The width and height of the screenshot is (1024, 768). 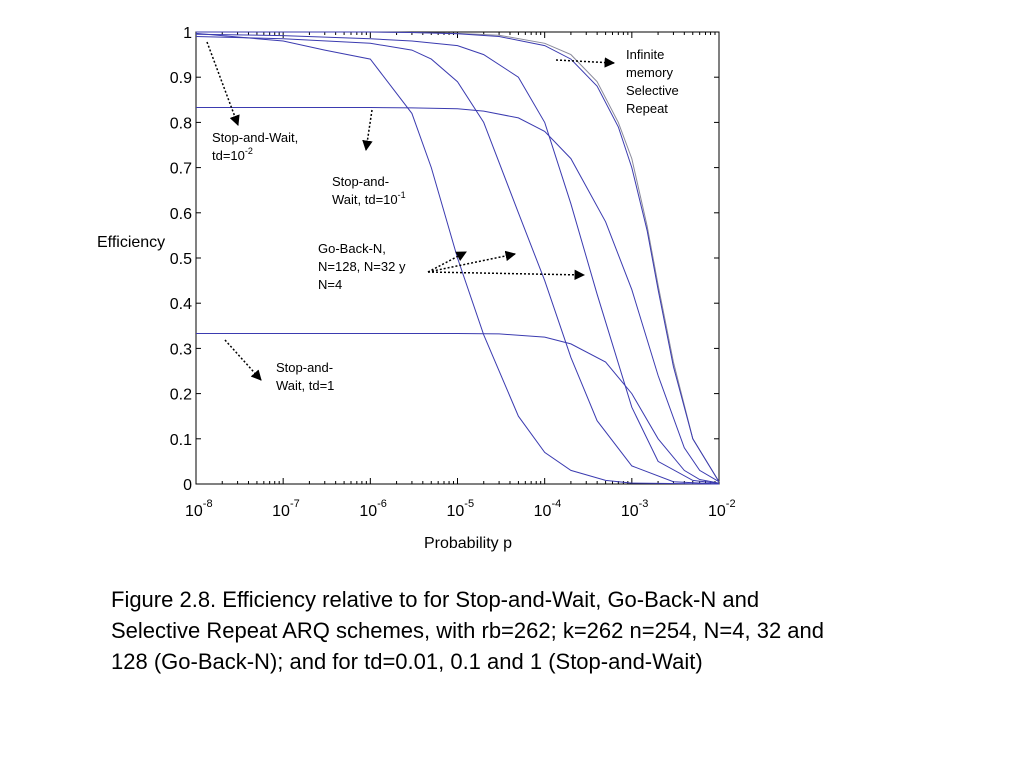 What do you see at coordinates (330, 284) in the screenshot?
I see `annotation-line: N=4` at bounding box center [330, 284].